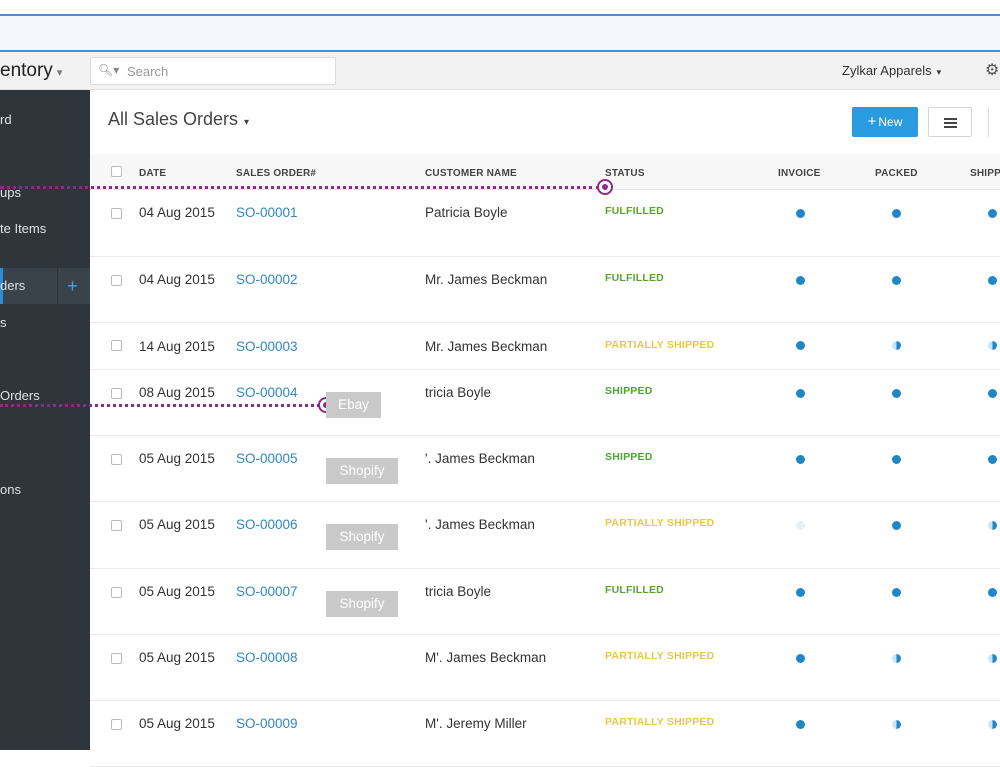 The height and width of the screenshot is (767, 1000). Describe the element at coordinates (267, 657) in the screenshot. I see `sales-order-link: SO-00008` at that location.